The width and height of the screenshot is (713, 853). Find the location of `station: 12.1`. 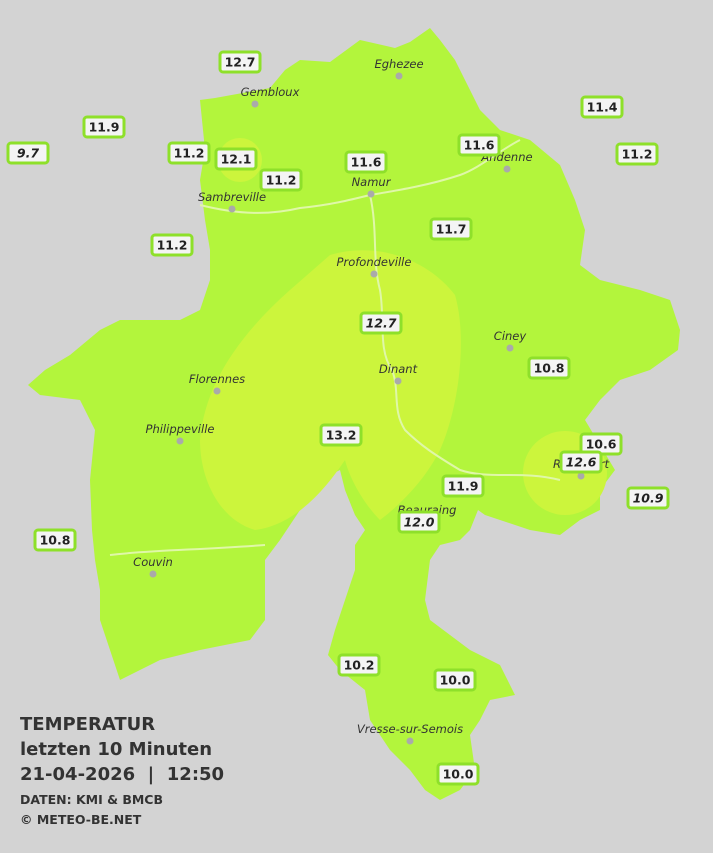

station: 12.1 is located at coordinates (236, 159).